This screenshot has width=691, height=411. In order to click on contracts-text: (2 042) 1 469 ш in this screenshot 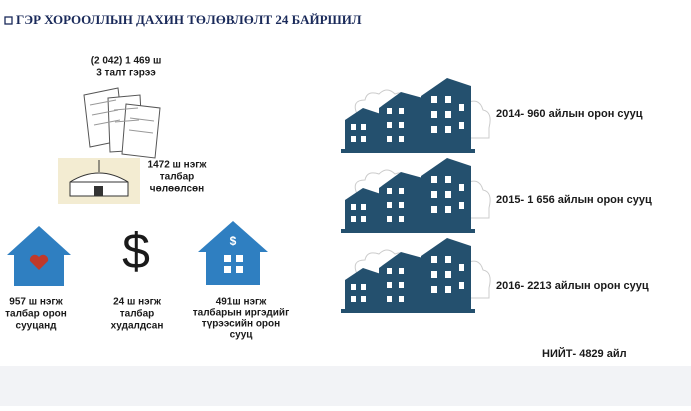, I will do `click(126, 61)`.